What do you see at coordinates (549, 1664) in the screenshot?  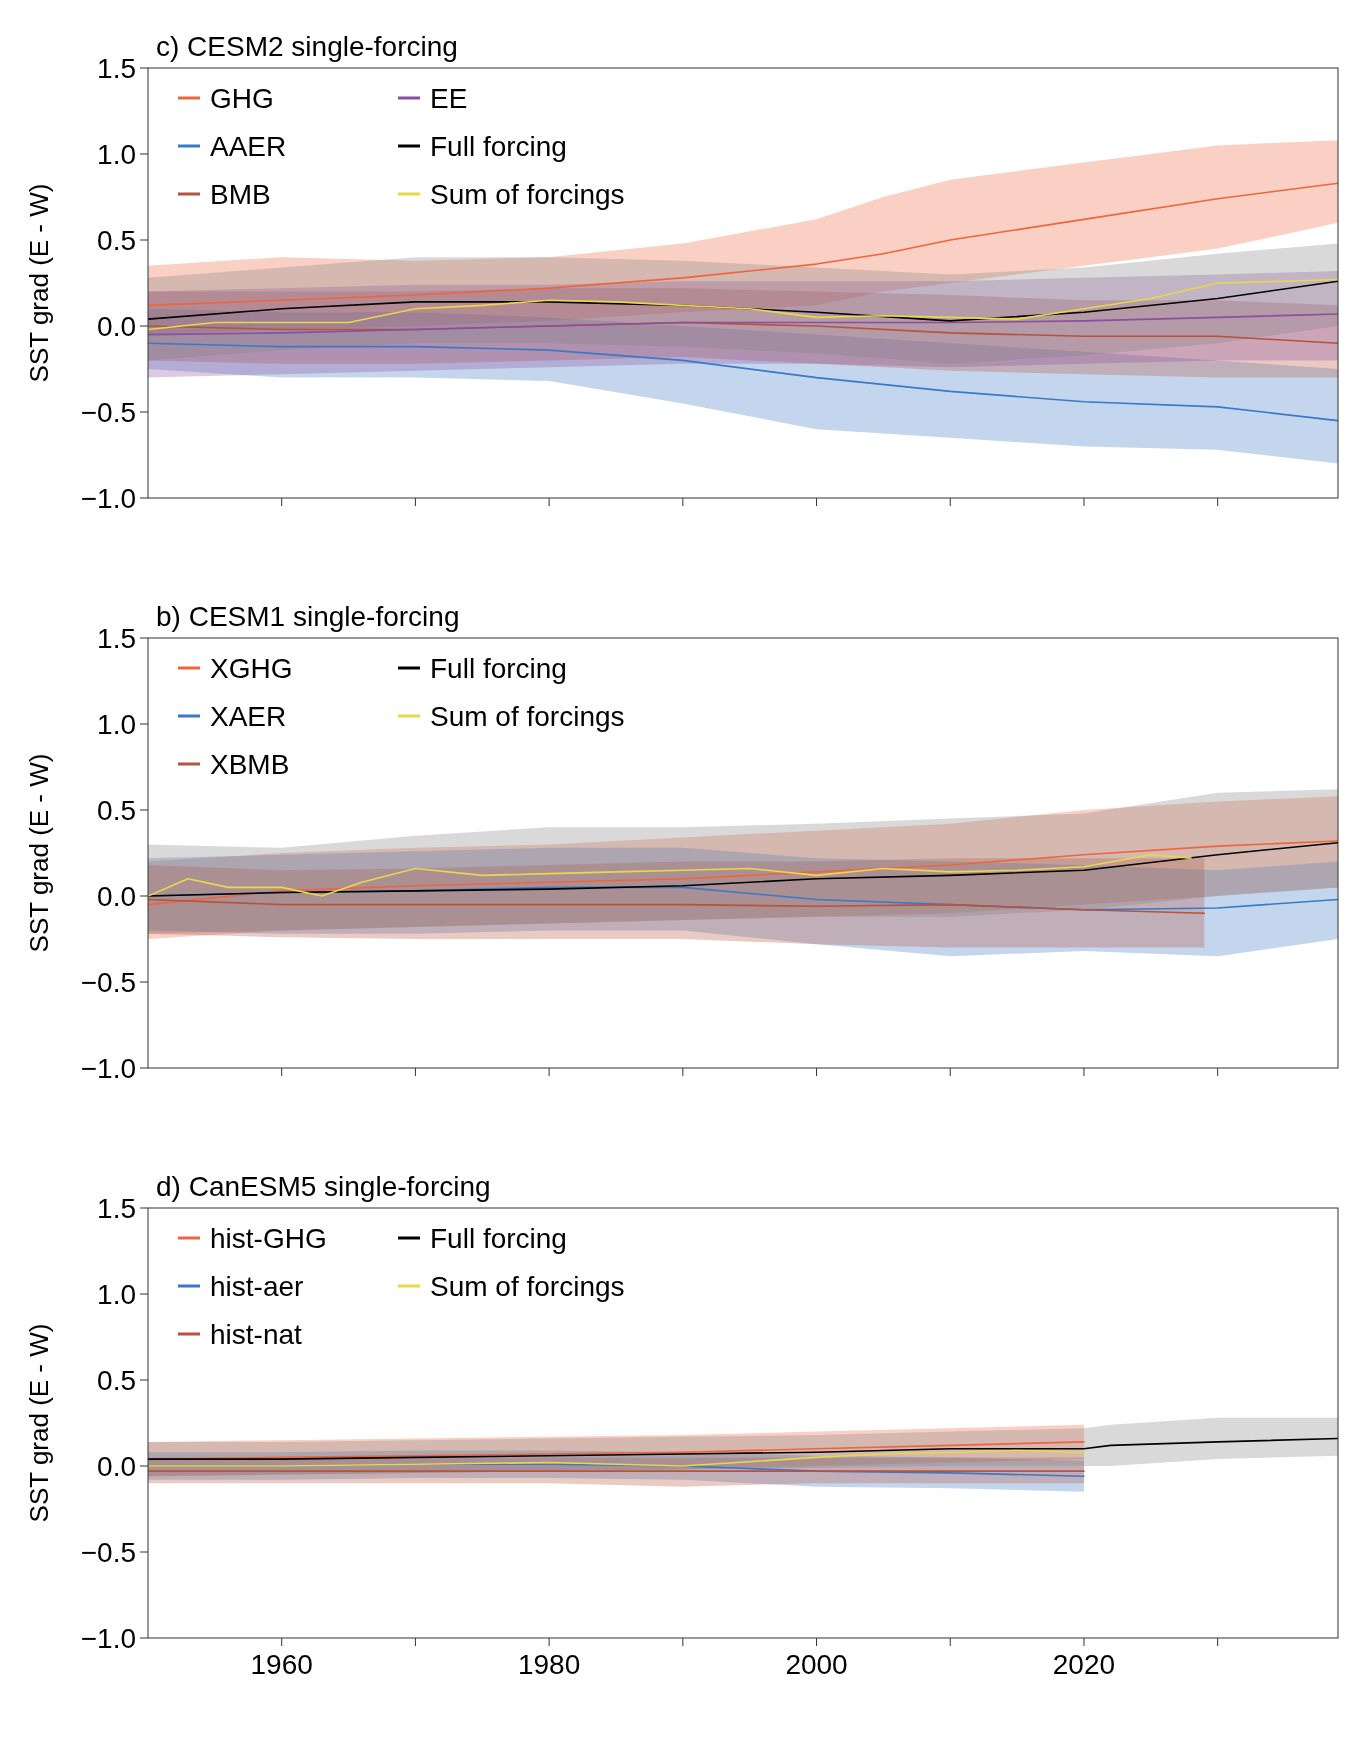 I see `x-tick-label: 1980` at bounding box center [549, 1664].